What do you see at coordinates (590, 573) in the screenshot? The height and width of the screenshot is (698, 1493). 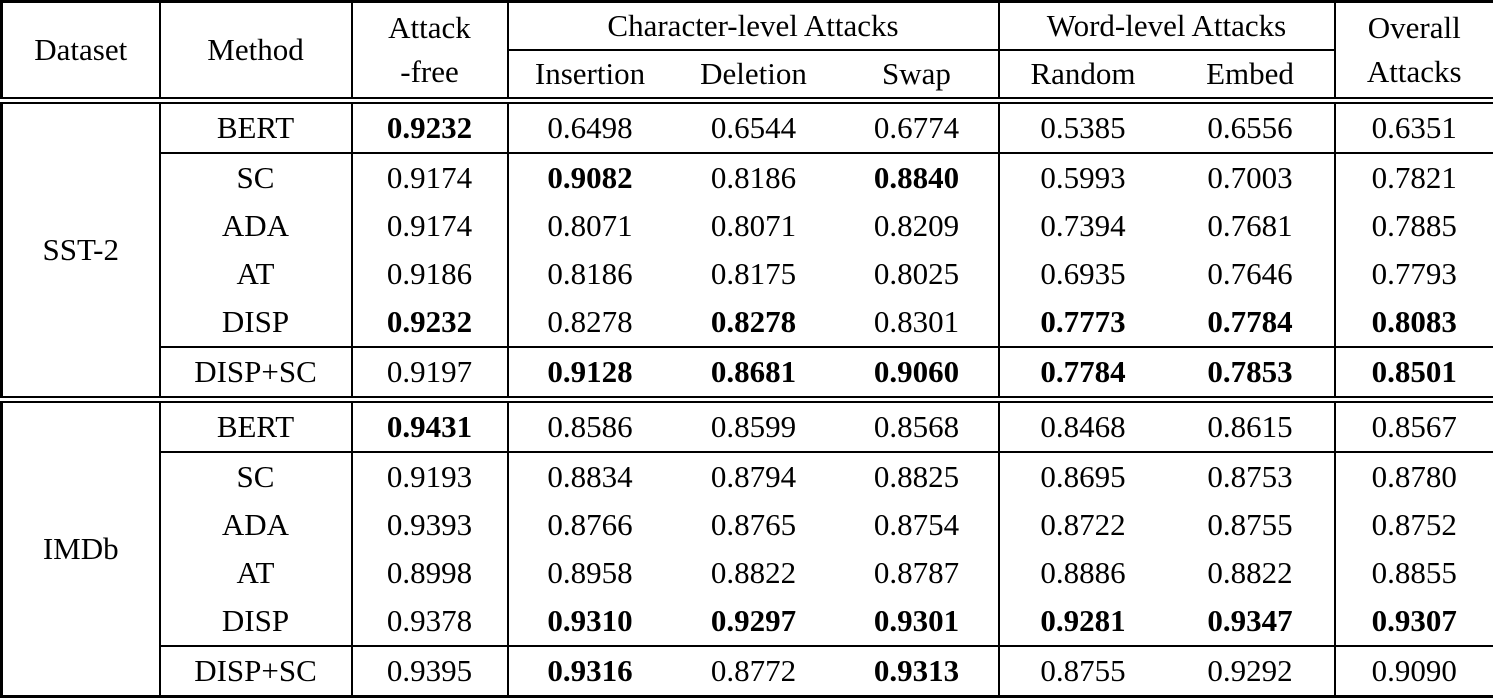 I see `cell-insertion: 0.8958` at bounding box center [590, 573].